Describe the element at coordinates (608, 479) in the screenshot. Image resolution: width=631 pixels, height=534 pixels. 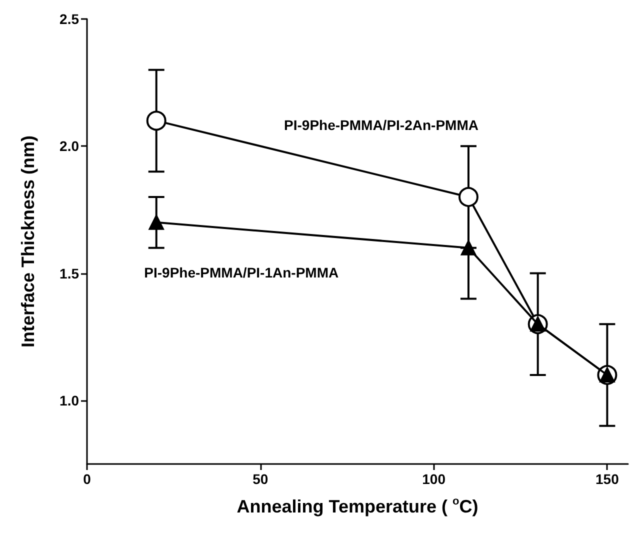
I see `x-tick-label: 150` at that location.